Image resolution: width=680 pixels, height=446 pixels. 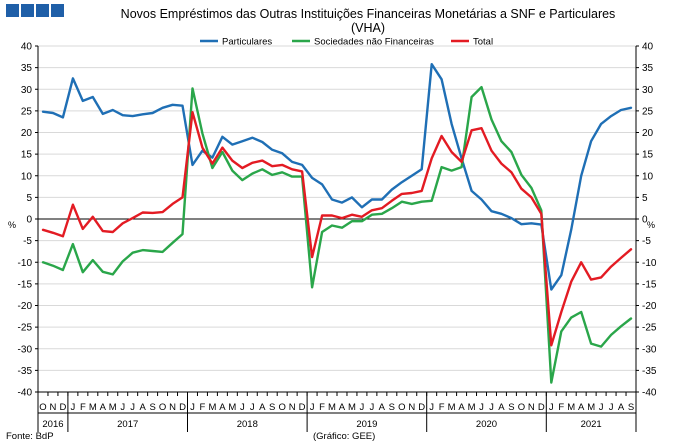 What do you see at coordinates (648, 176) in the screenshot?
I see `y-tick-label-right: 10` at bounding box center [648, 176].